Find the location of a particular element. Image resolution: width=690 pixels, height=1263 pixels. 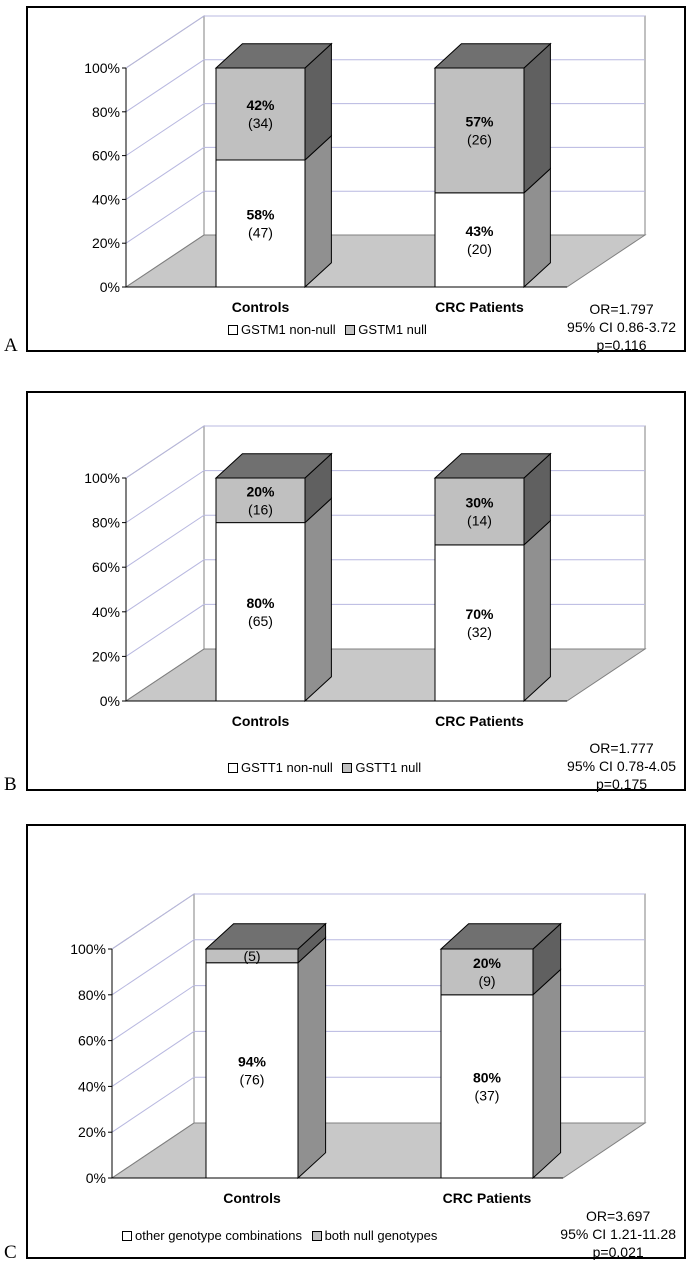

odds-ratio: OR=3.697 is located at coordinates (618, 1216).